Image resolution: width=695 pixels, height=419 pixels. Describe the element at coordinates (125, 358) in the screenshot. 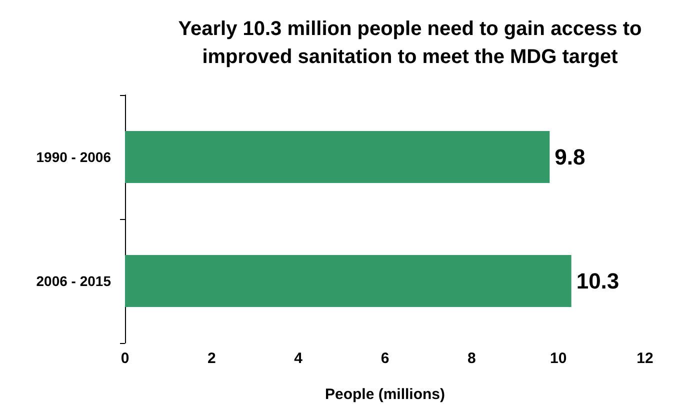

I see `x-tick-label: 0` at that location.